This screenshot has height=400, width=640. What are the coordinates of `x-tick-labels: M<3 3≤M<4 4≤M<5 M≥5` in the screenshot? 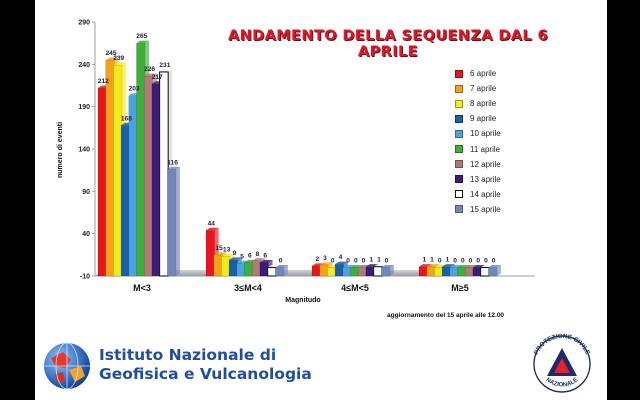 It's located at (301, 288).